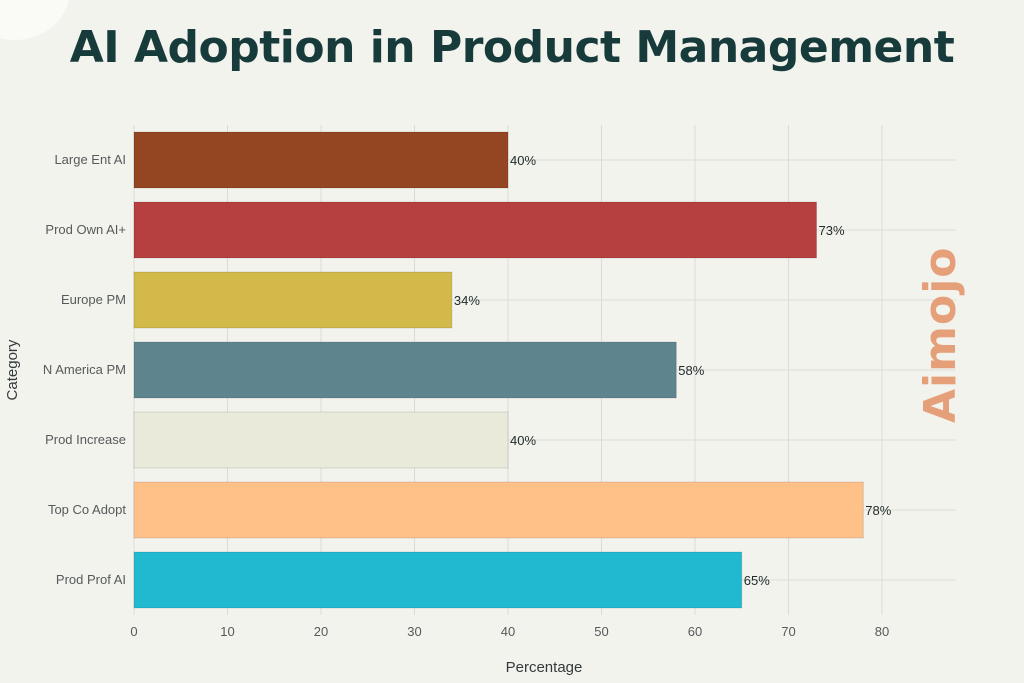 The image size is (1024, 683). Describe the element at coordinates (882, 631) in the screenshot. I see `x-tick-label: 80` at that location.